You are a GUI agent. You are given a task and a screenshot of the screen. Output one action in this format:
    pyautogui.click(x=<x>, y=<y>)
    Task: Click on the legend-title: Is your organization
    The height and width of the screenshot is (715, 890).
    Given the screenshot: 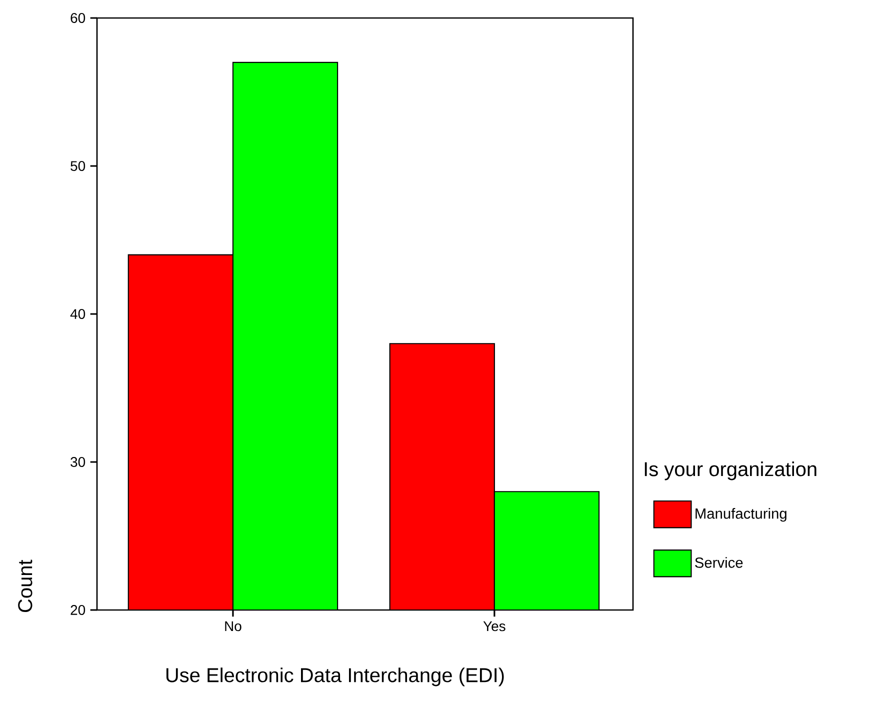 What is the action you would take?
    pyautogui.click(x=730, y=471)
    